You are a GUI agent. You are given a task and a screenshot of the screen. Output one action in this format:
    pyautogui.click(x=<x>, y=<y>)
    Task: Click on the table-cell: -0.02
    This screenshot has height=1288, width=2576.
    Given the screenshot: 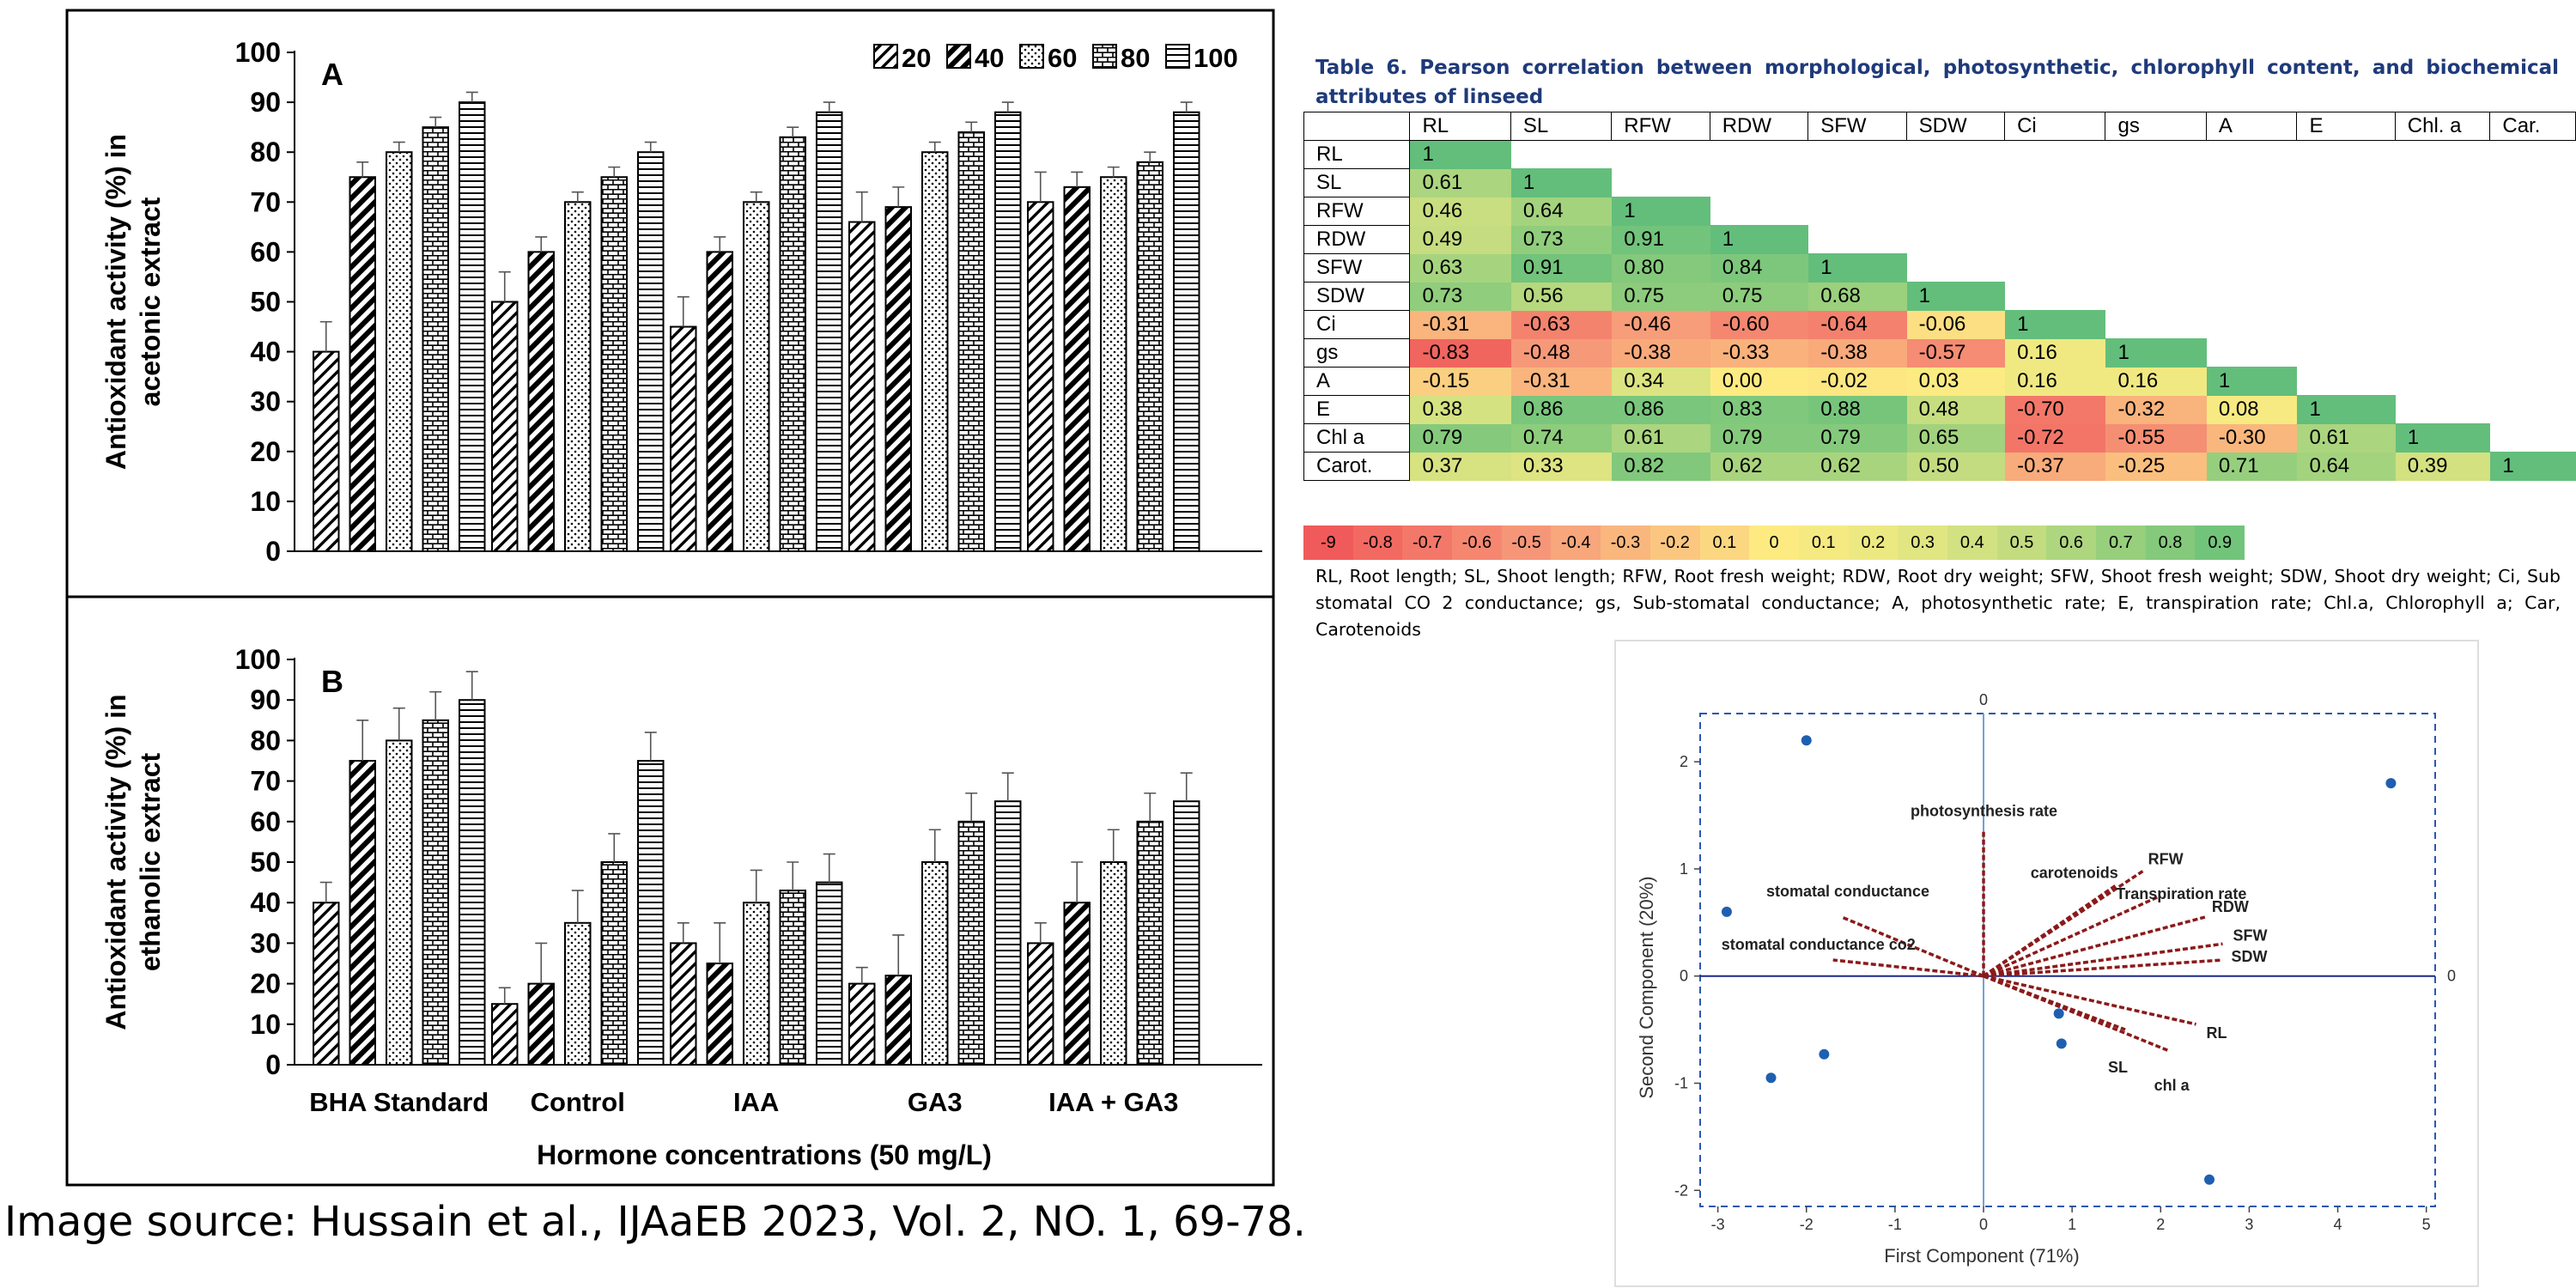 What is the action you would take?
    pyautogui.click(x=1857, y=381)
    